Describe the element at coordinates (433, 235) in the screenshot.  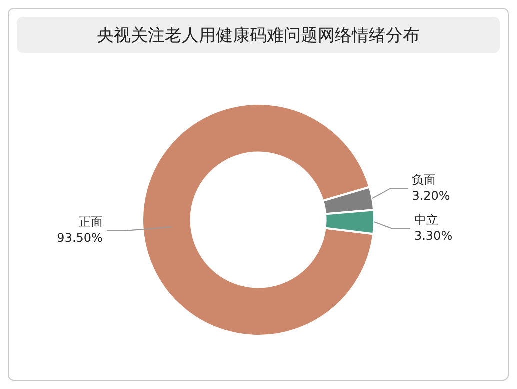
I see `data-label: 3.30%` at that location.